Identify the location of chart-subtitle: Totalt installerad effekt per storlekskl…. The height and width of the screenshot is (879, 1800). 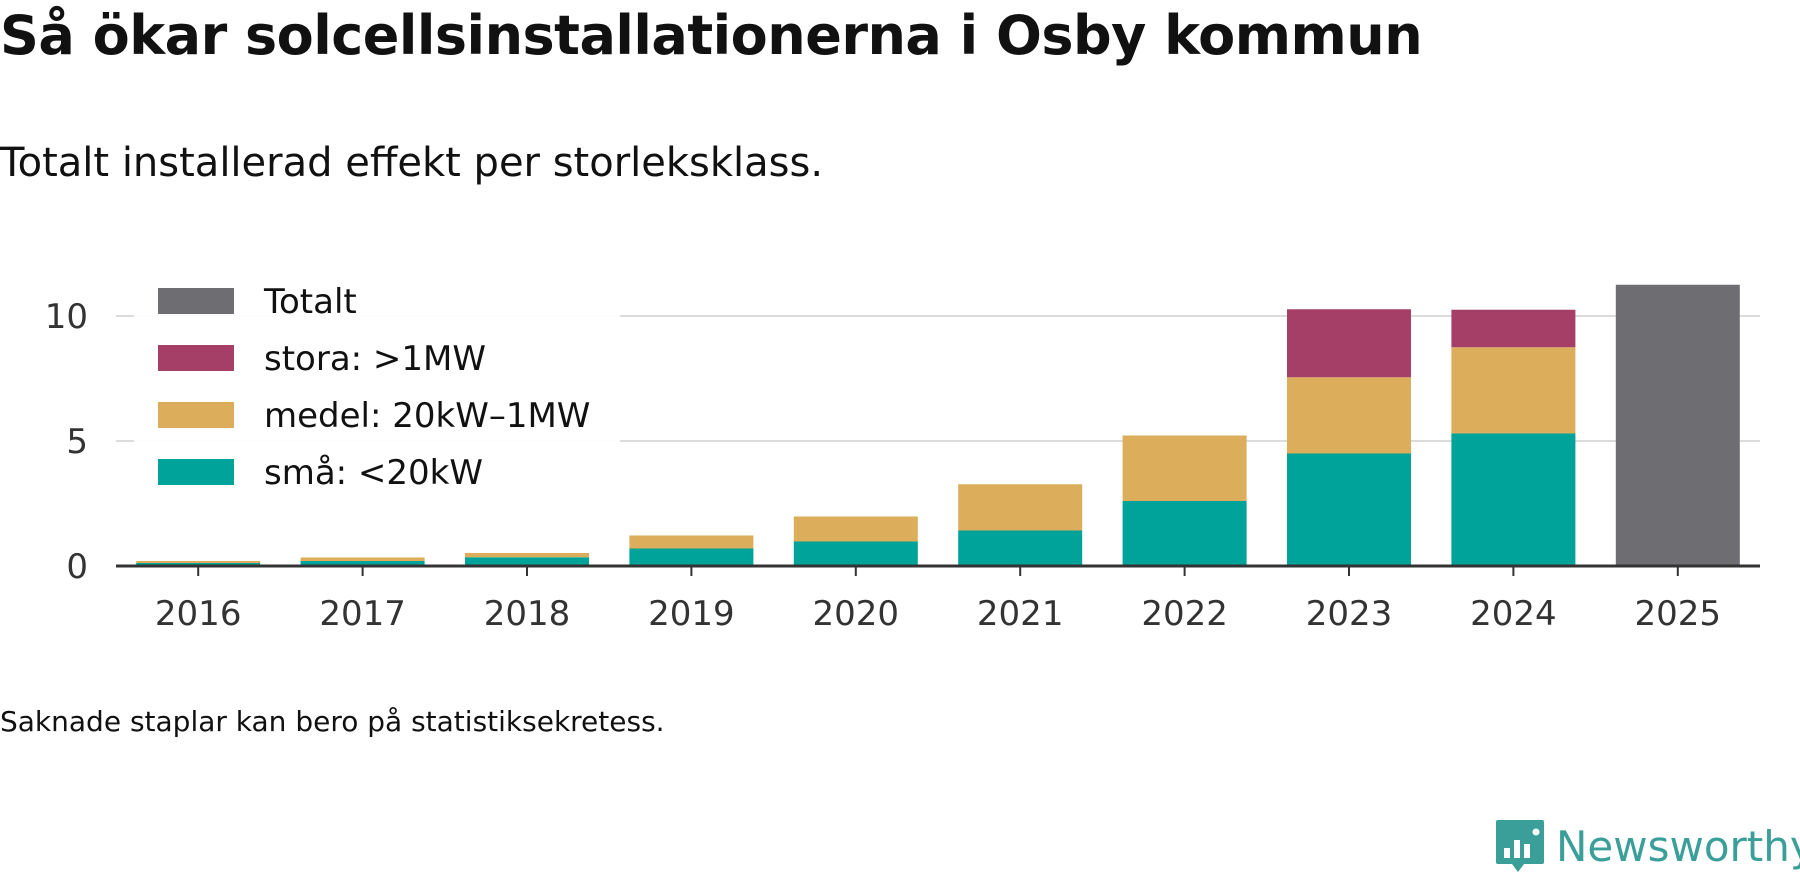
(412, 163).